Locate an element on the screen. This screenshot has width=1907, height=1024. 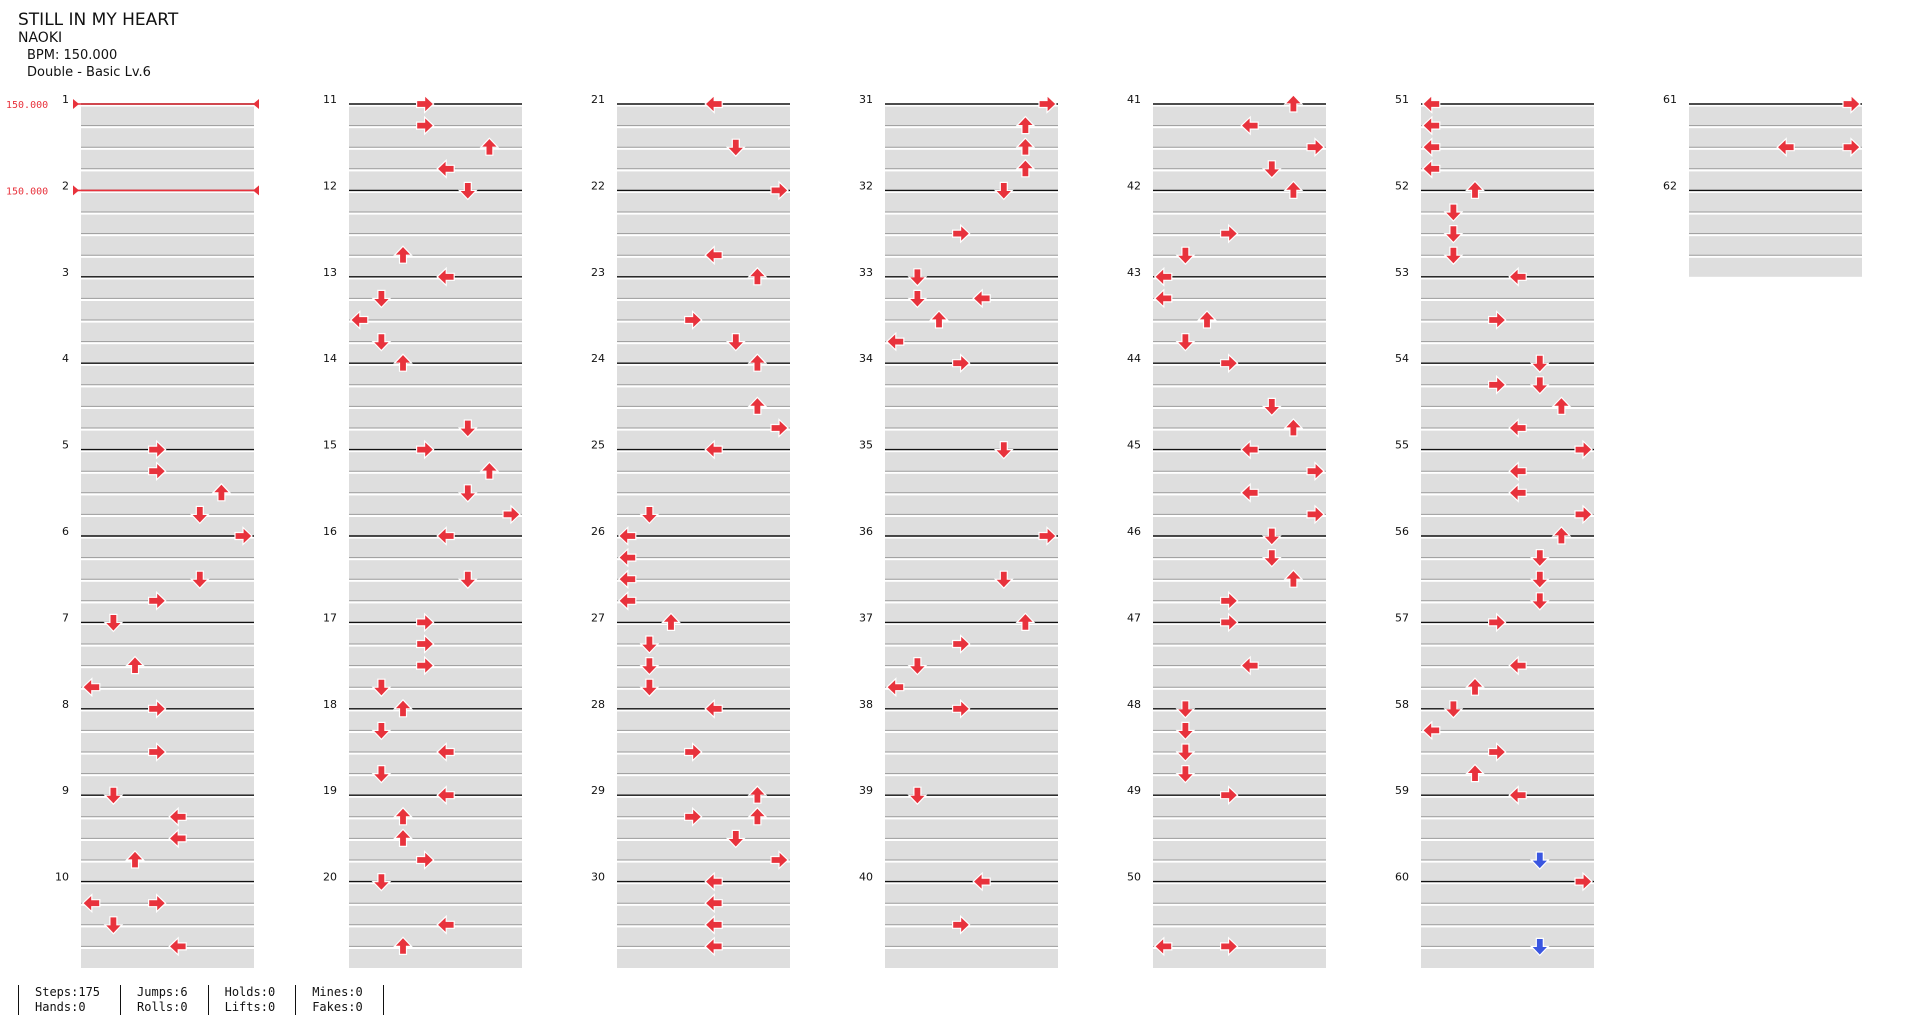
measure-number: 30 is located at coordinates (598, 877).